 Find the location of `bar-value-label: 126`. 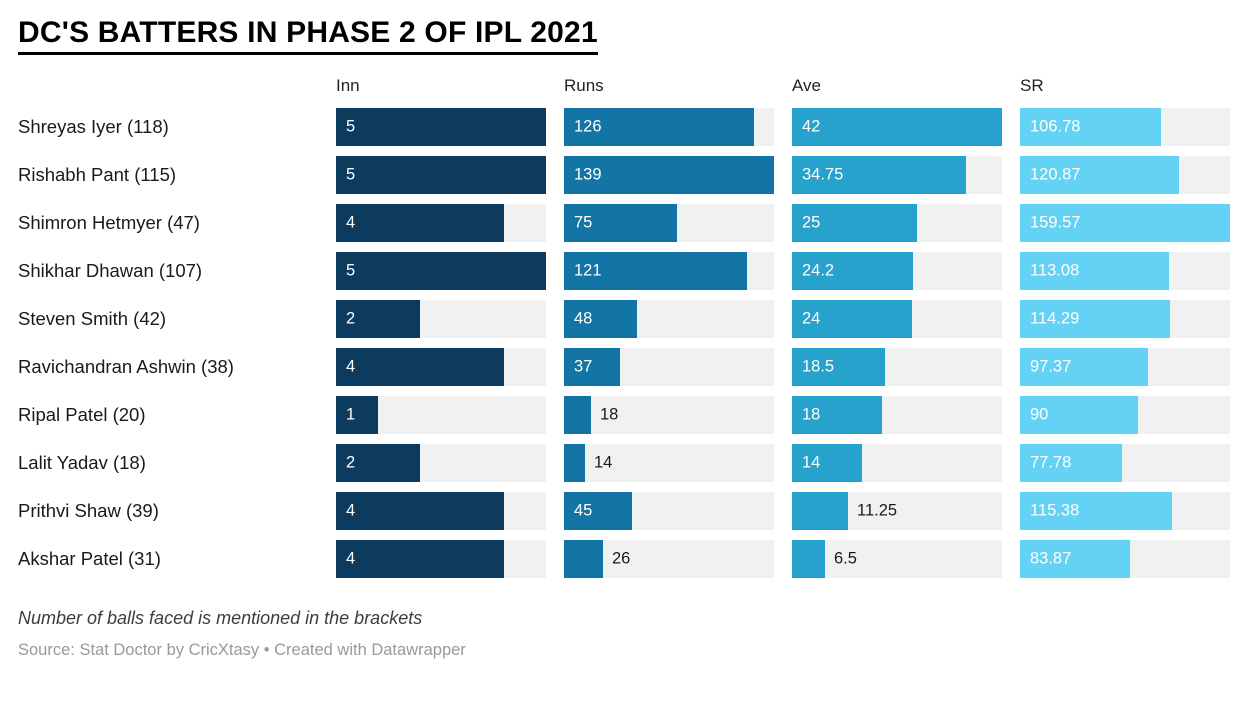

bar-value-label: 126 is located at coordinates (588, 126).